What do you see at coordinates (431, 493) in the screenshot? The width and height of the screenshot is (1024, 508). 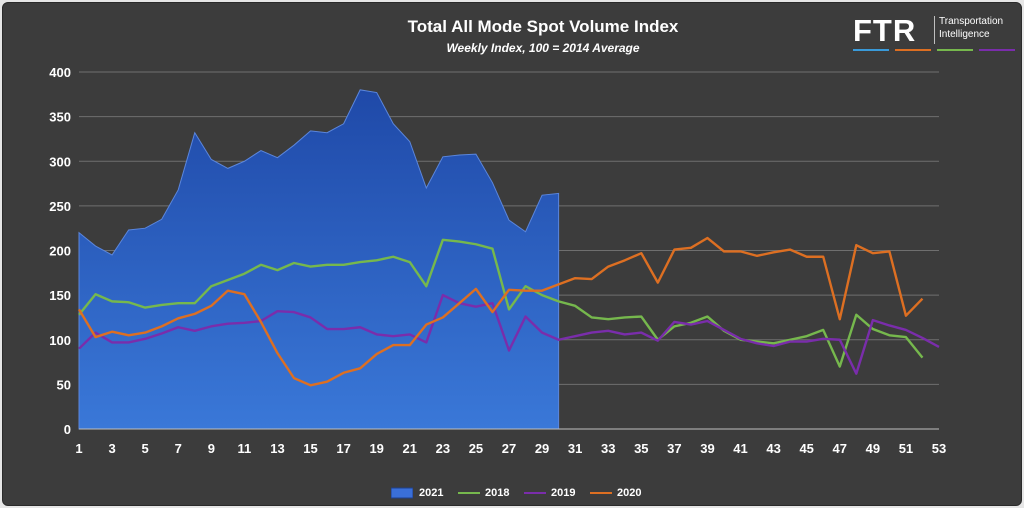 I see `legend-label-2021: 2021` at bounding box center [431, 493].